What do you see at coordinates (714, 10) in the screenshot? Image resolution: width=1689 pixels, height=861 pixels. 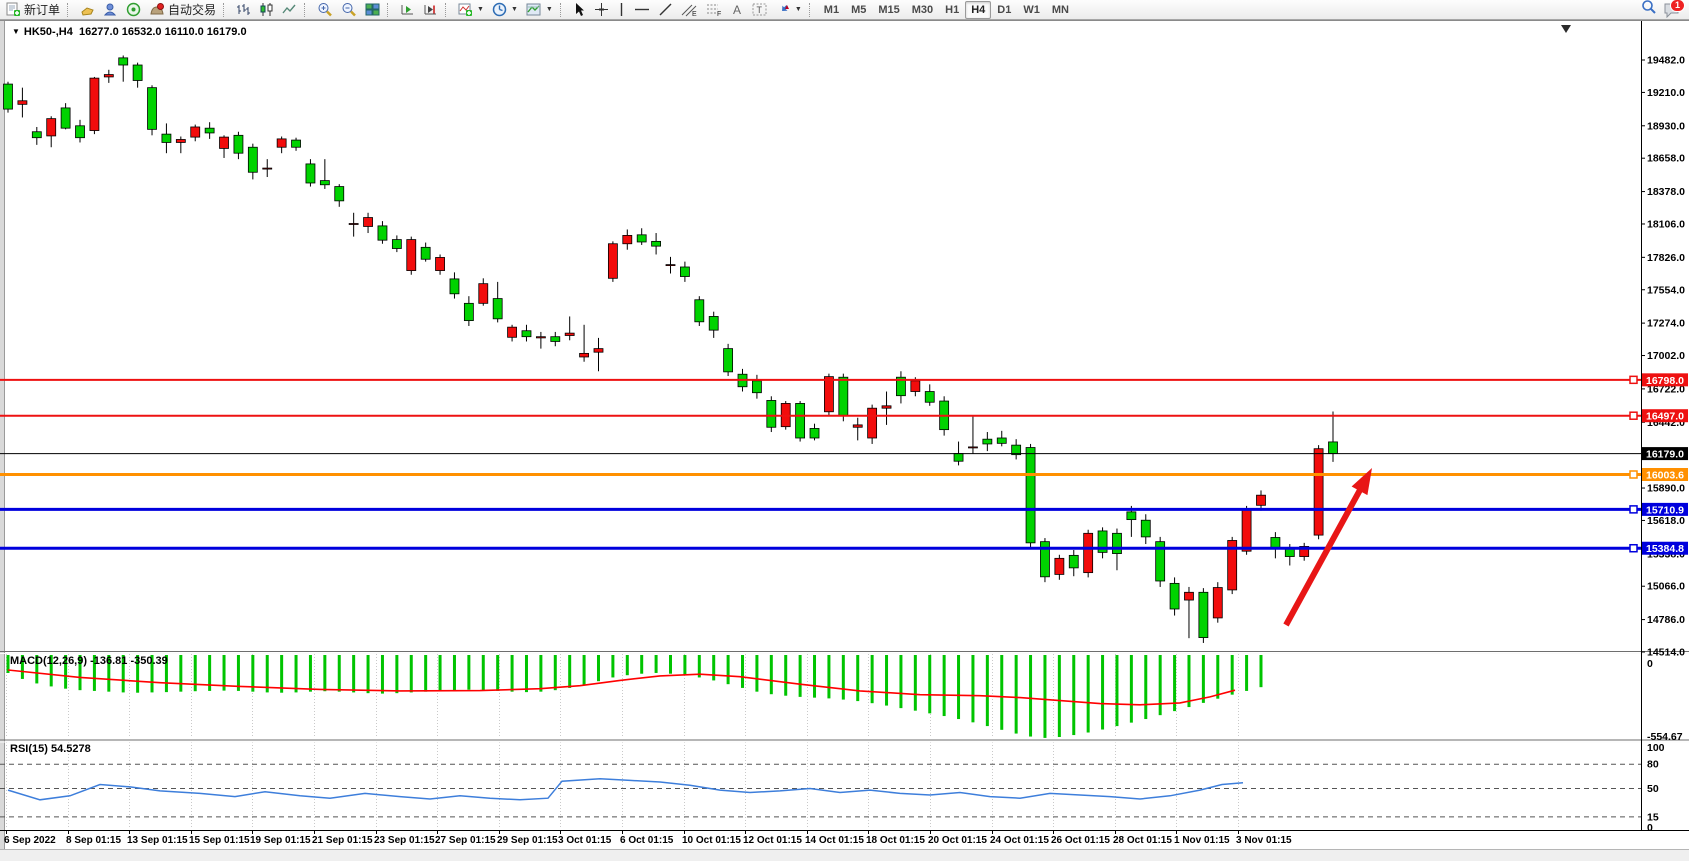 I see `fibonacci-tool-button: F` at bounding box center [714, 10].